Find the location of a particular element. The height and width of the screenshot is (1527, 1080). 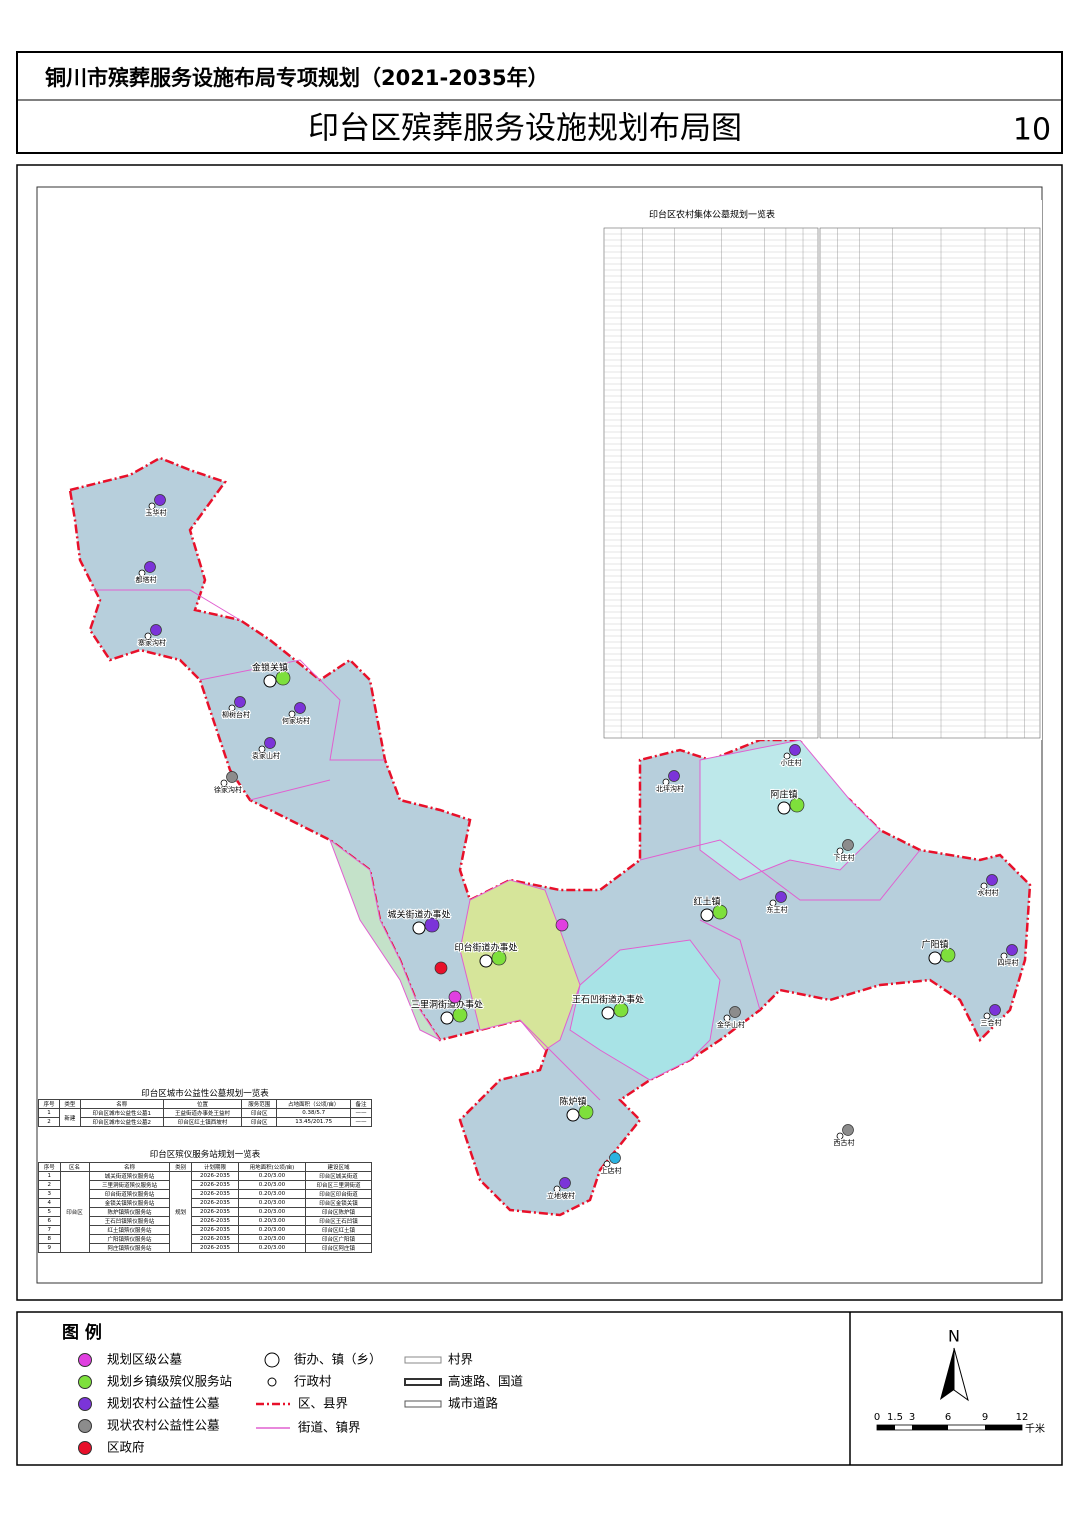

table-cell: 印台区 is located at coordinates (259, 1113).